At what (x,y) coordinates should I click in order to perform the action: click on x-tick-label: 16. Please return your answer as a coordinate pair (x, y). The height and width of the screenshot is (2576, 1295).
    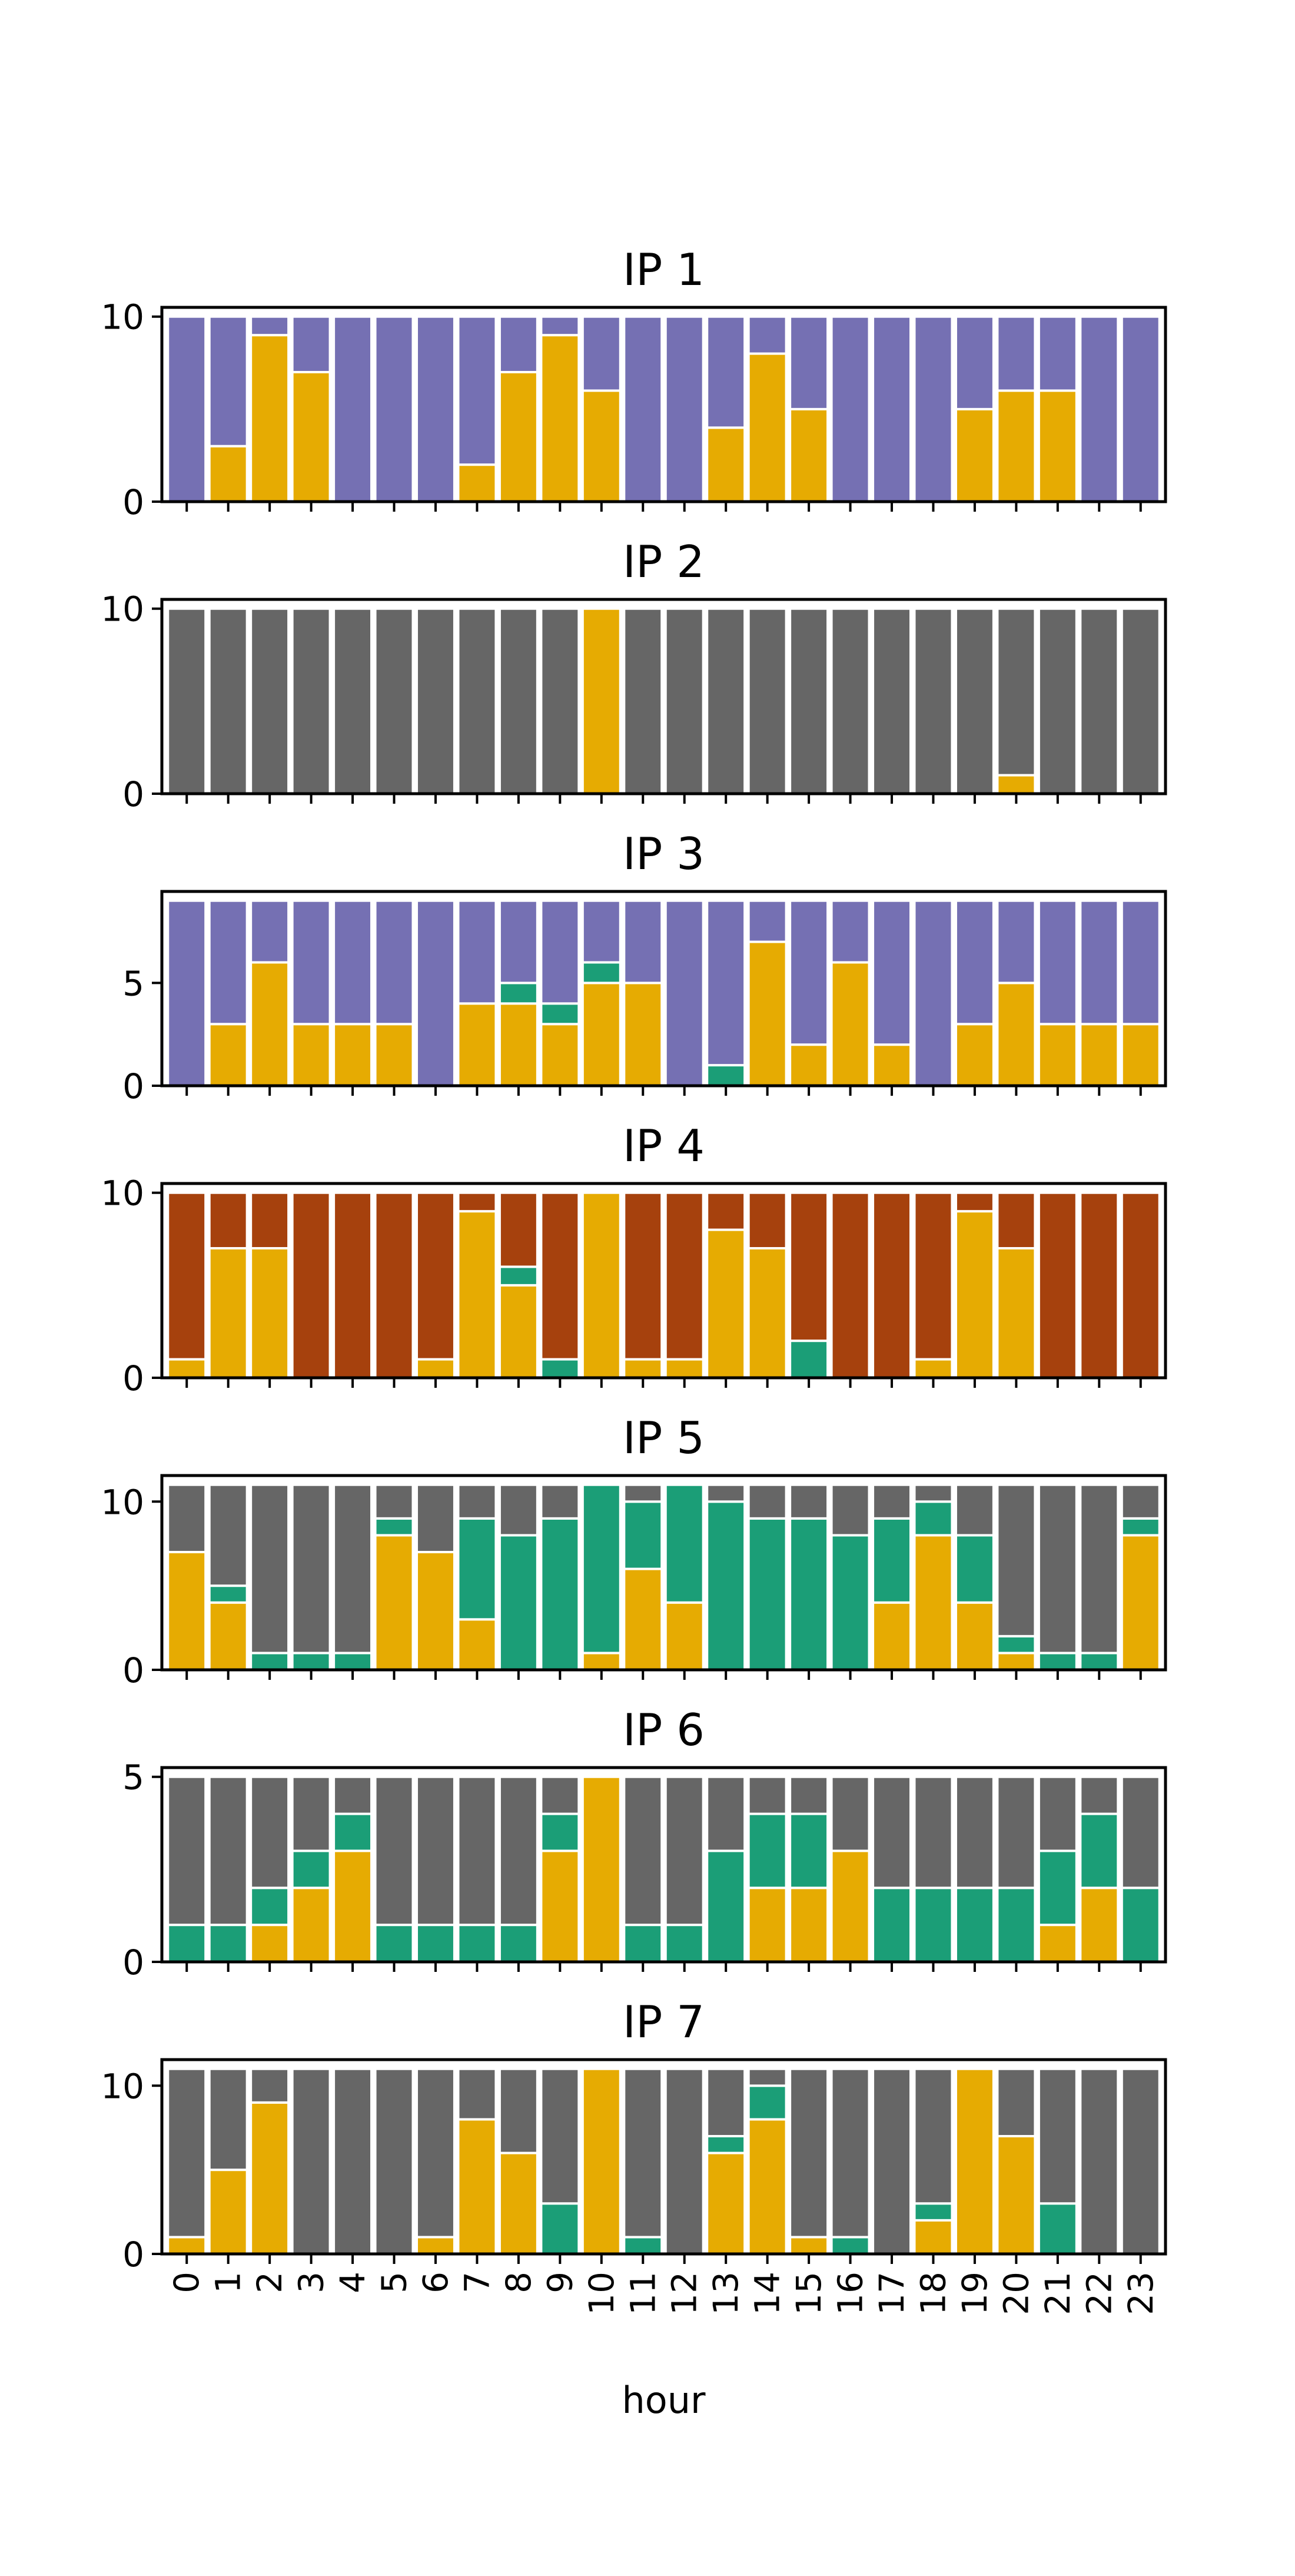
    Looking at the image, I should click on (851, 2293).